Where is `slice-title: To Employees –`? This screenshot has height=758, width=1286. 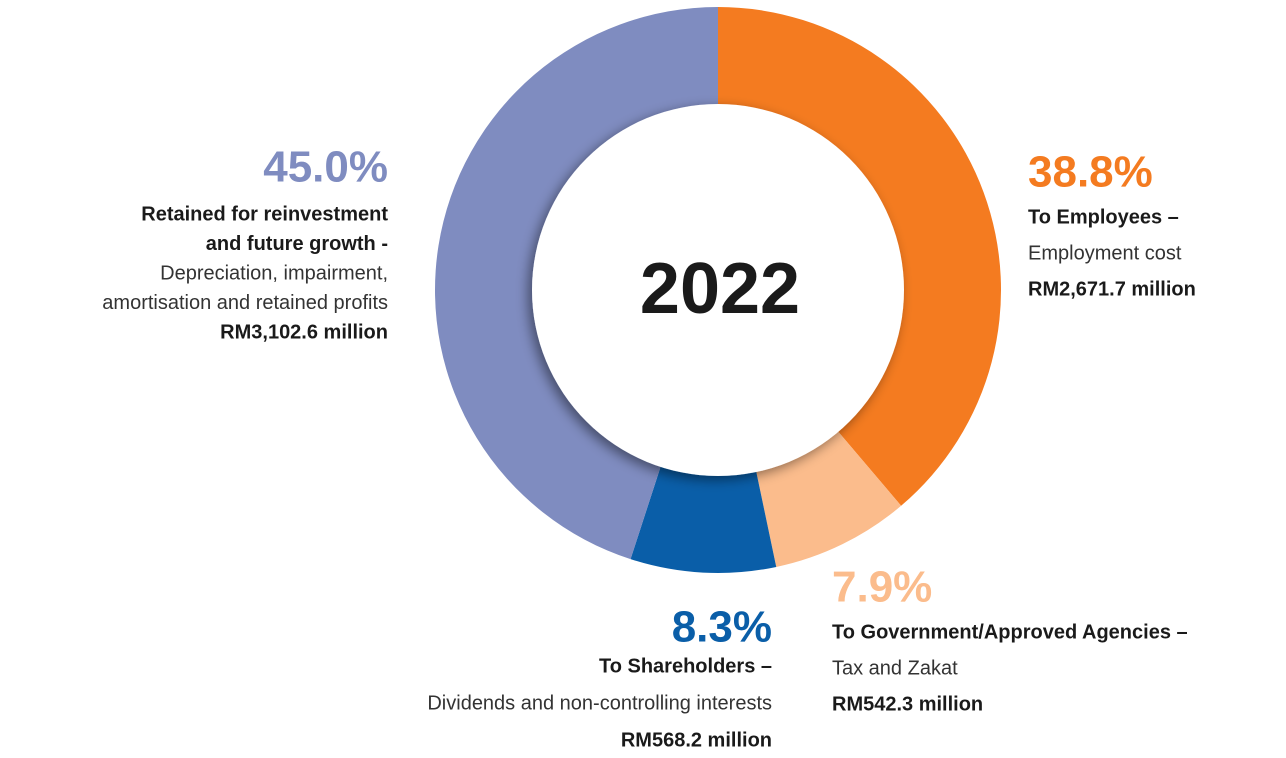
slice-title: To Employees – is located at coordinates (1103, 217).